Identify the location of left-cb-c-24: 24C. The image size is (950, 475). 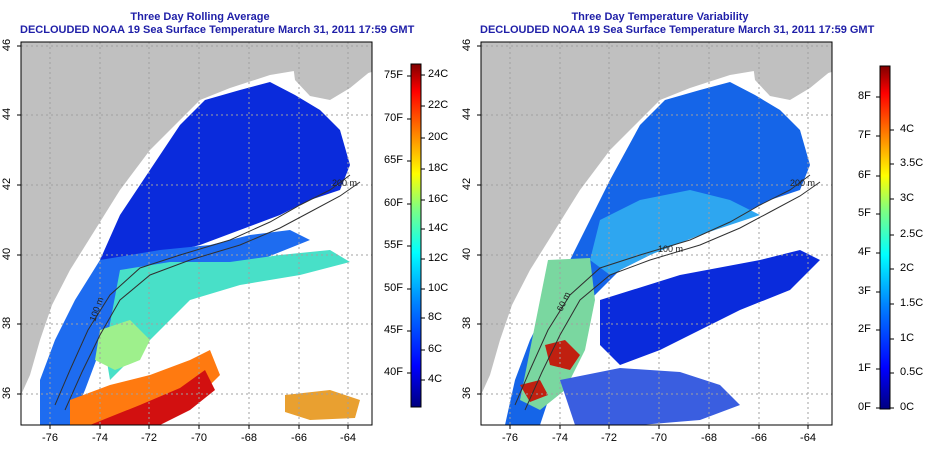
(438, 74).